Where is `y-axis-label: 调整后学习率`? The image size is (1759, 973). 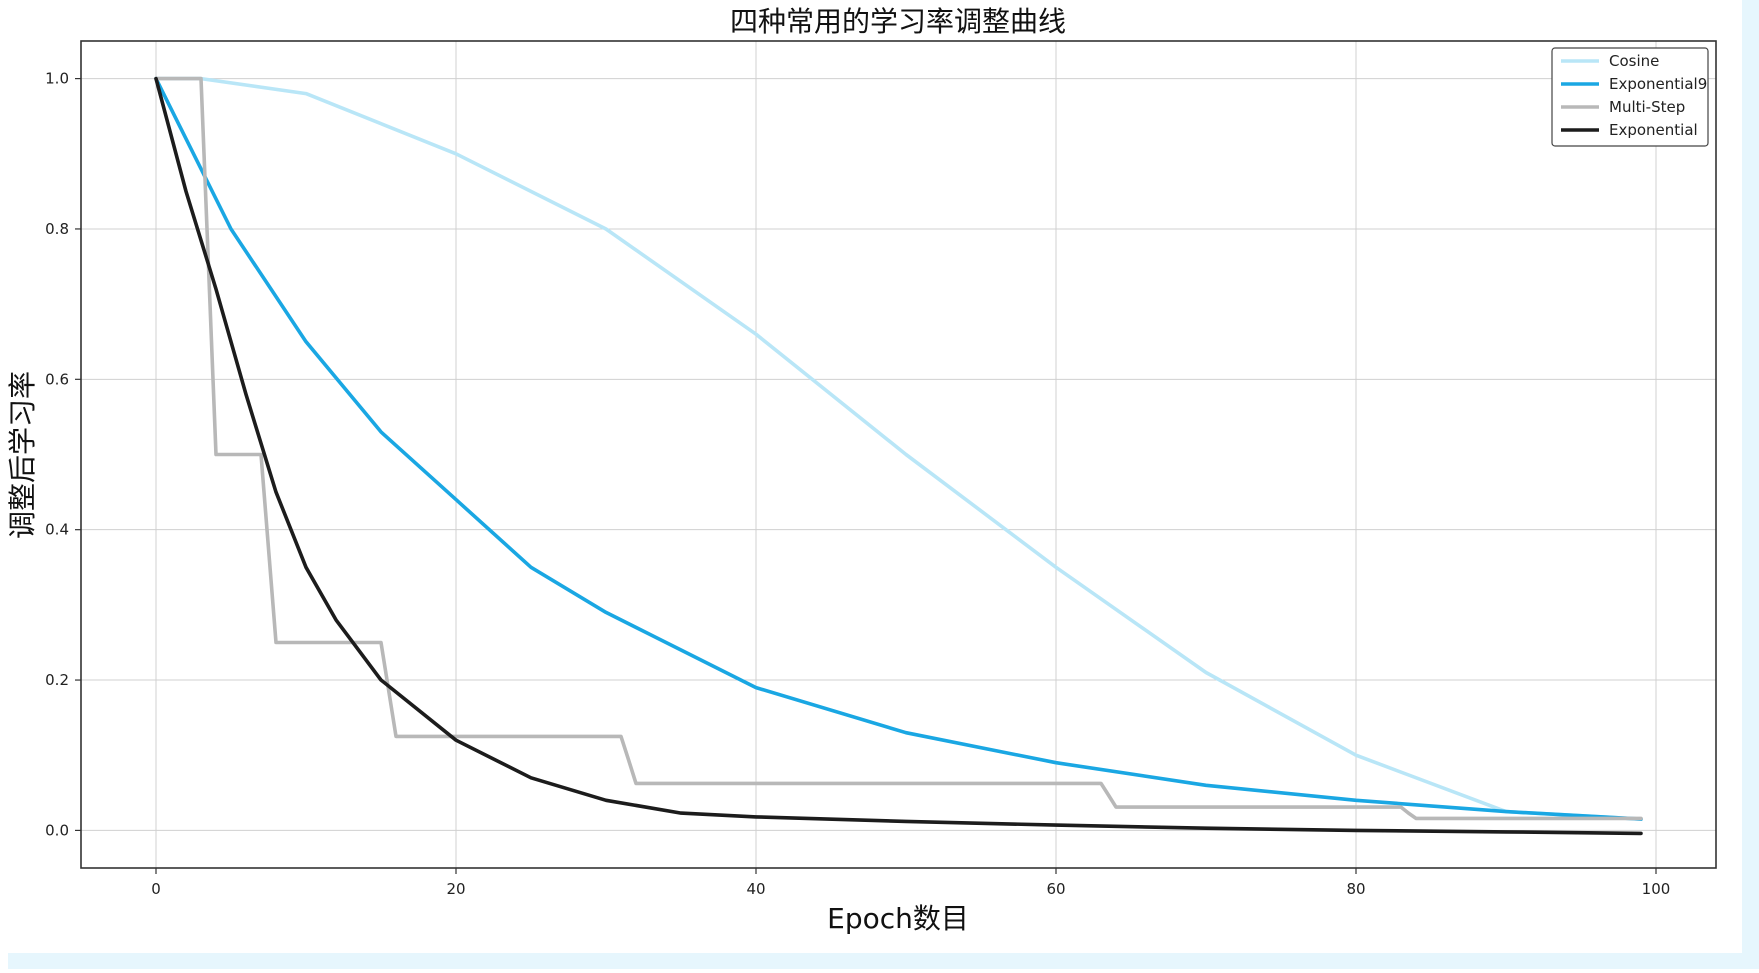 y-axis-label: 调整后学习率 is located at coordinates (22, 455).